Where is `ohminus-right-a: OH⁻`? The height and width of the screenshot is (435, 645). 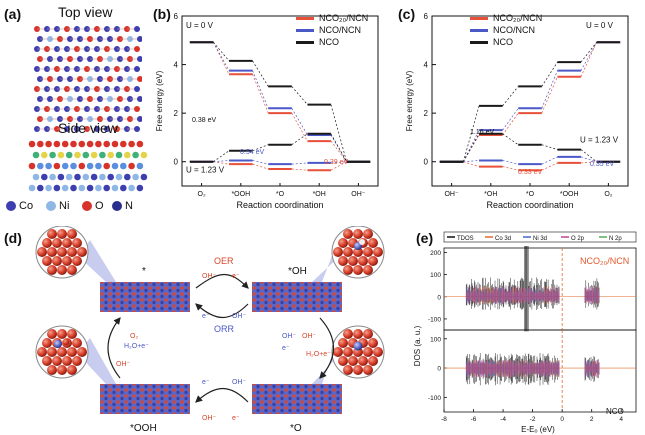 ohminus-right-a: OH⁻ is located at coordinates (289, 336).